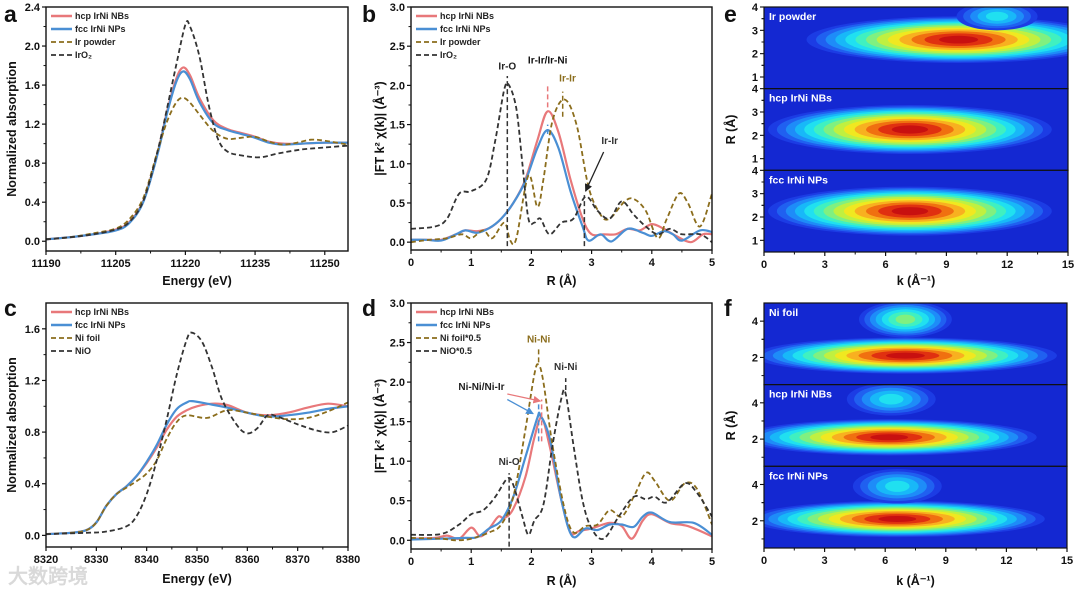  Describe the element at coordinates (755, 113) in the screenshot. I see `y-tick-label: 3` at that location.